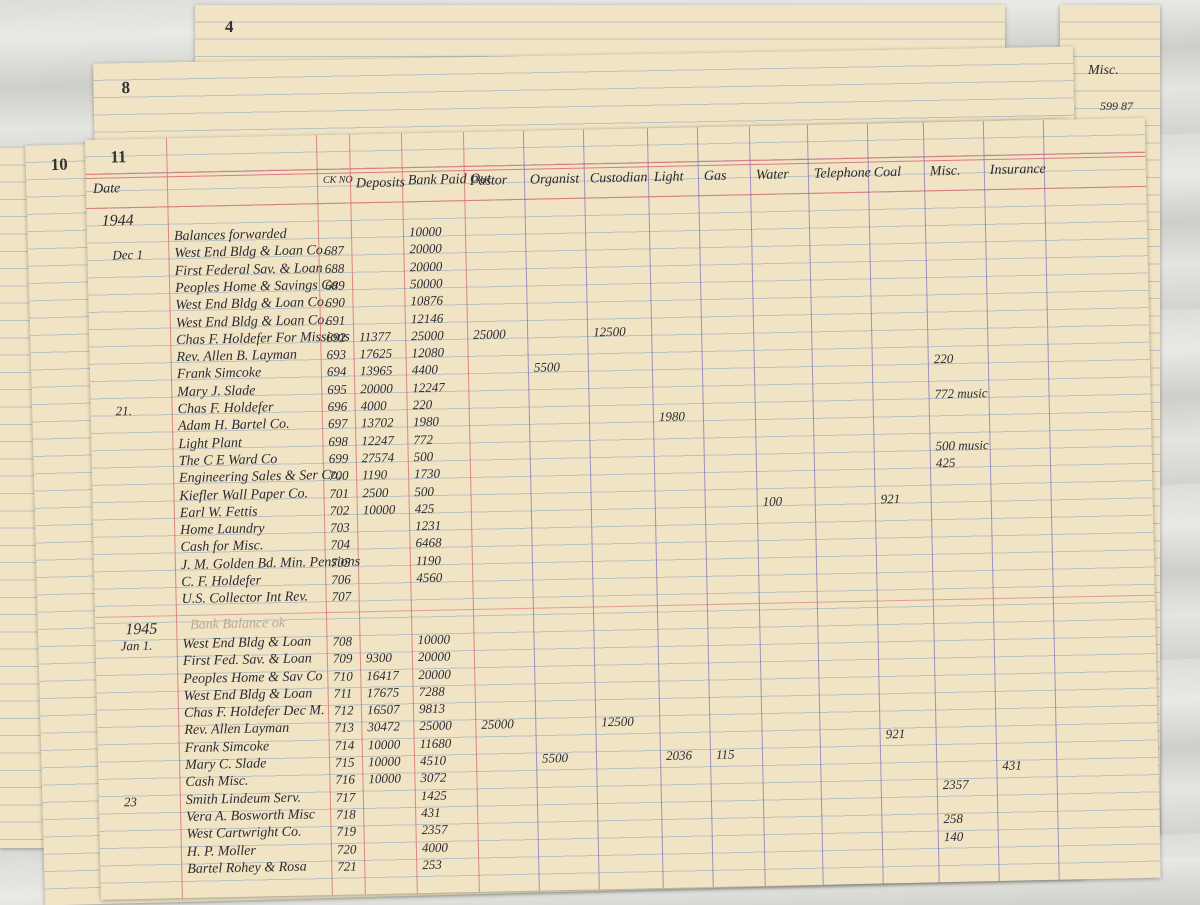 The height and width of the screenshot is (905, 1200). What do you see at coordinates (251, 816) in the screenshot?
I see `payee: Vera A. Bosworth Misc` at bounding box center [251, 816].